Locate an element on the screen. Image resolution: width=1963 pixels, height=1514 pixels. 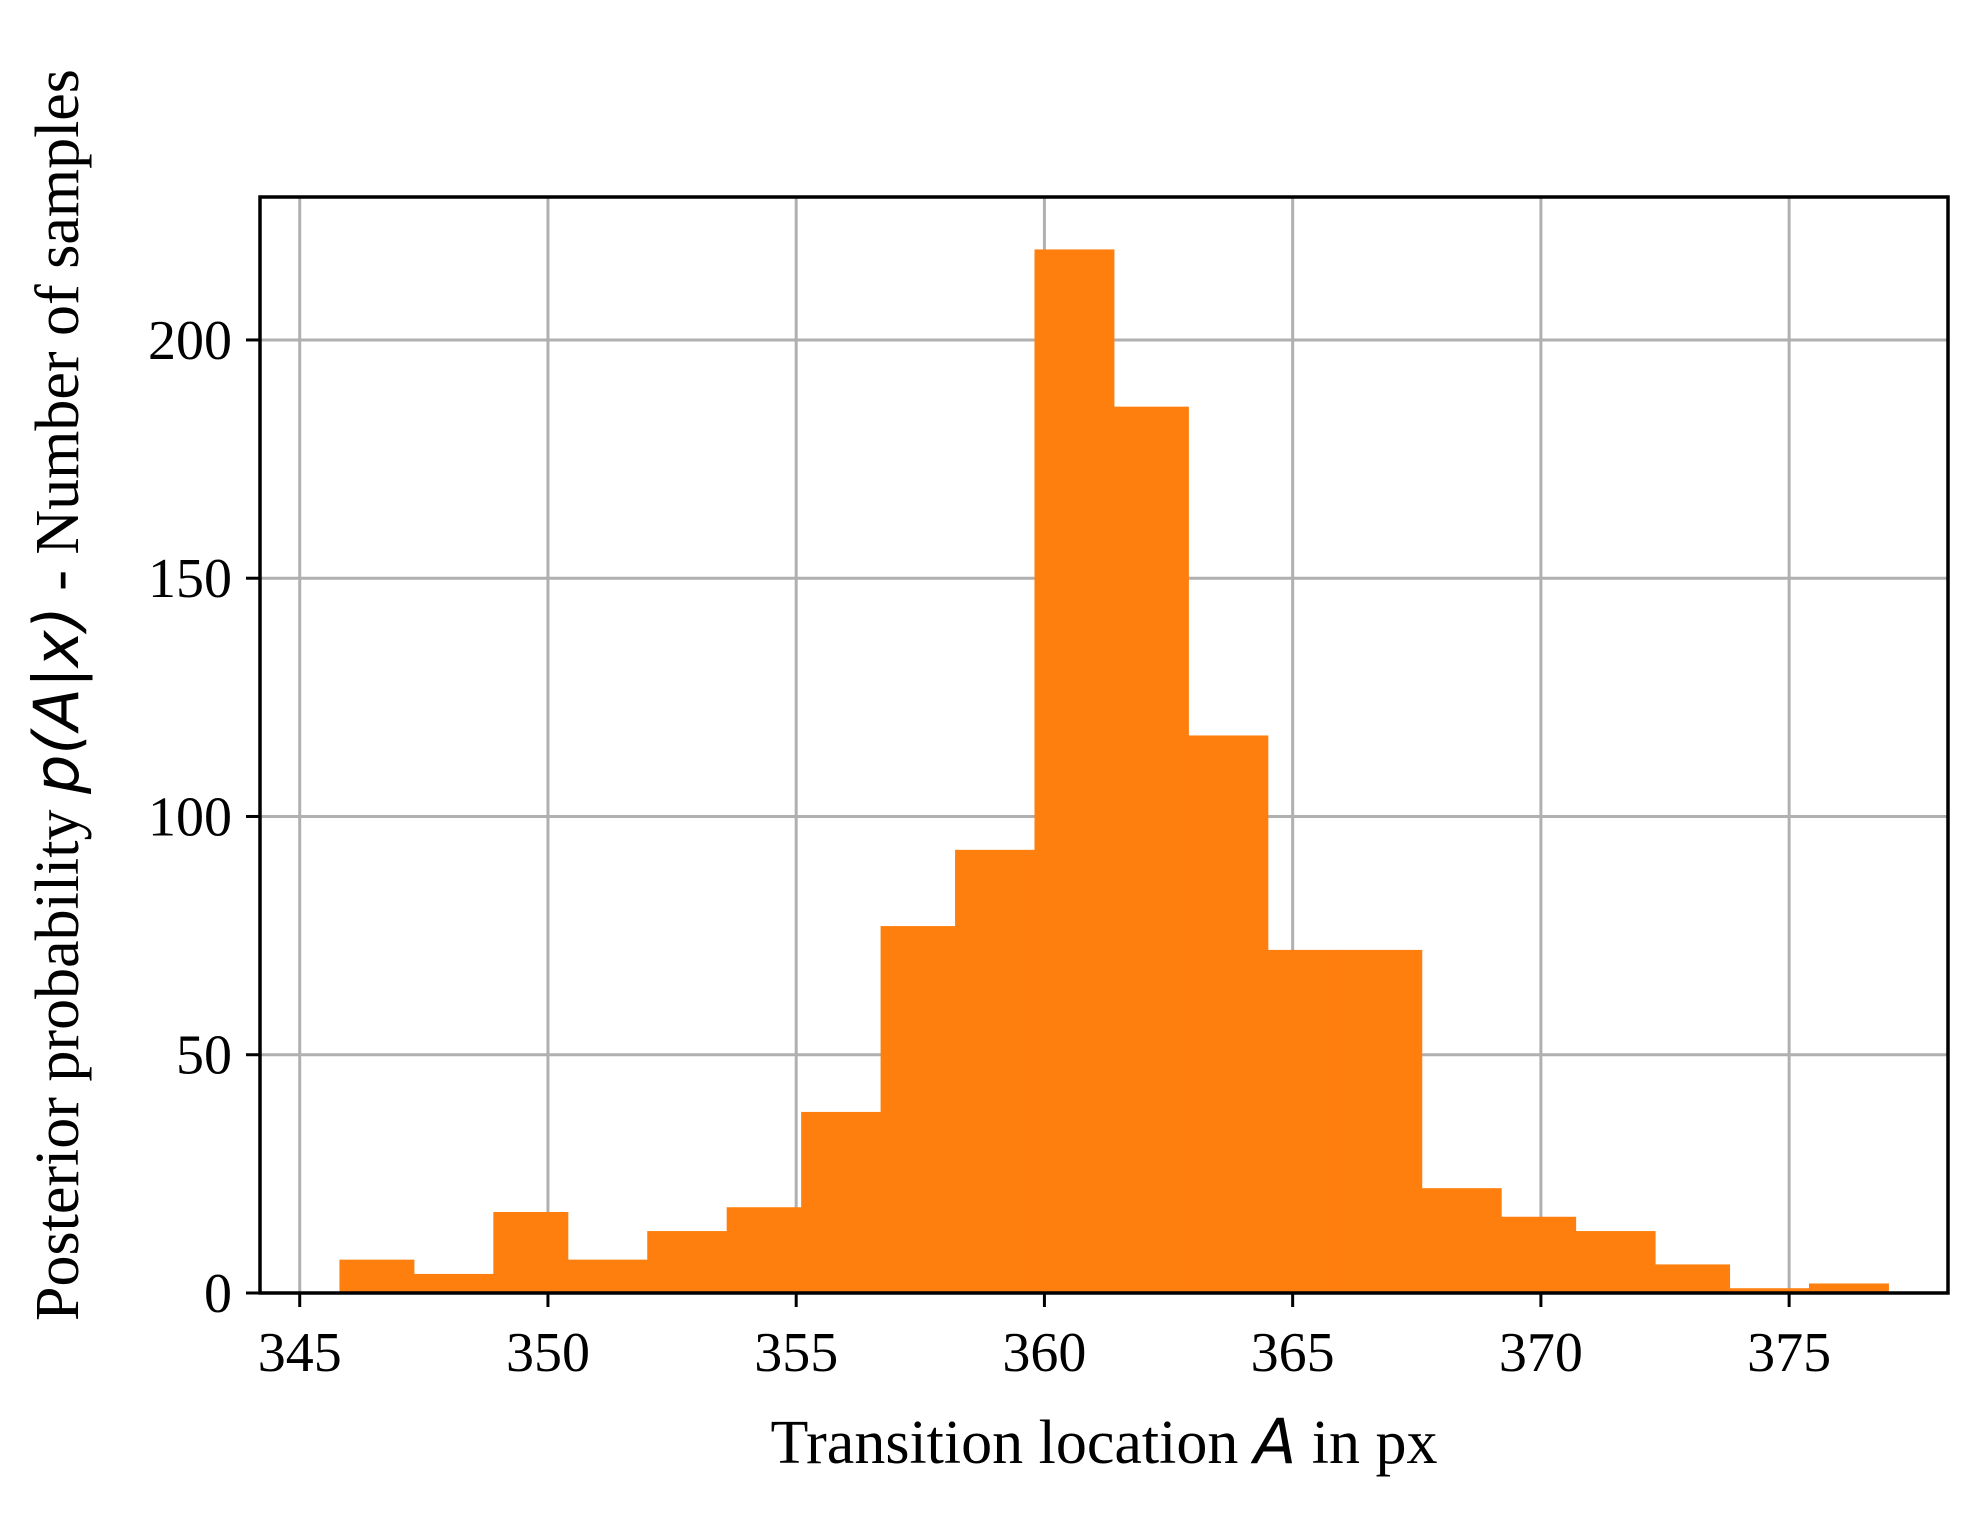
x-tick-label: 355 is located at coordinates (796, 1353).